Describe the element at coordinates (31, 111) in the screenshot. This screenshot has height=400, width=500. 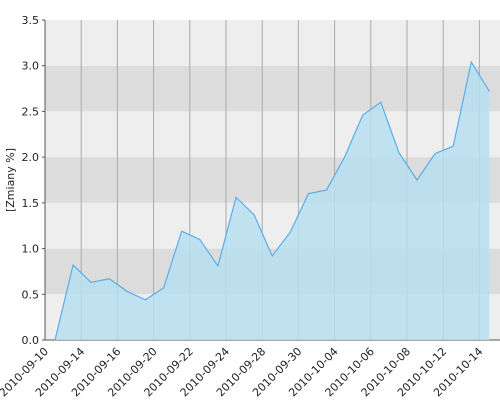
I see `y-tick-label: 2.5` at that location.